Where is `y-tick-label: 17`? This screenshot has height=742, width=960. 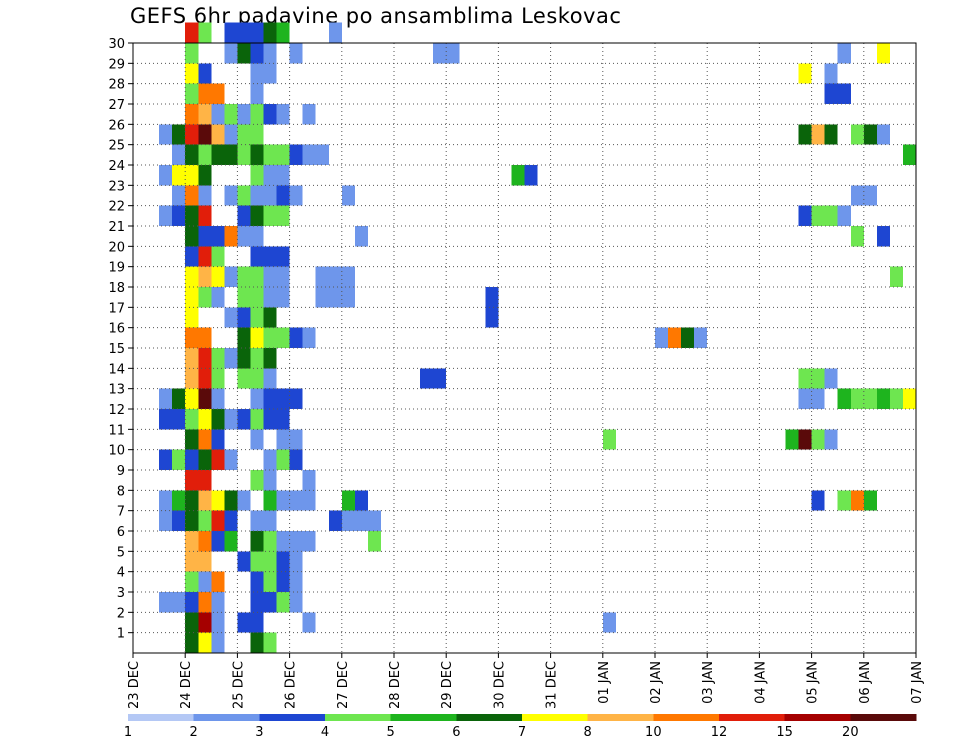 y-tick-label: 17 is located at coordinates (116, 308).